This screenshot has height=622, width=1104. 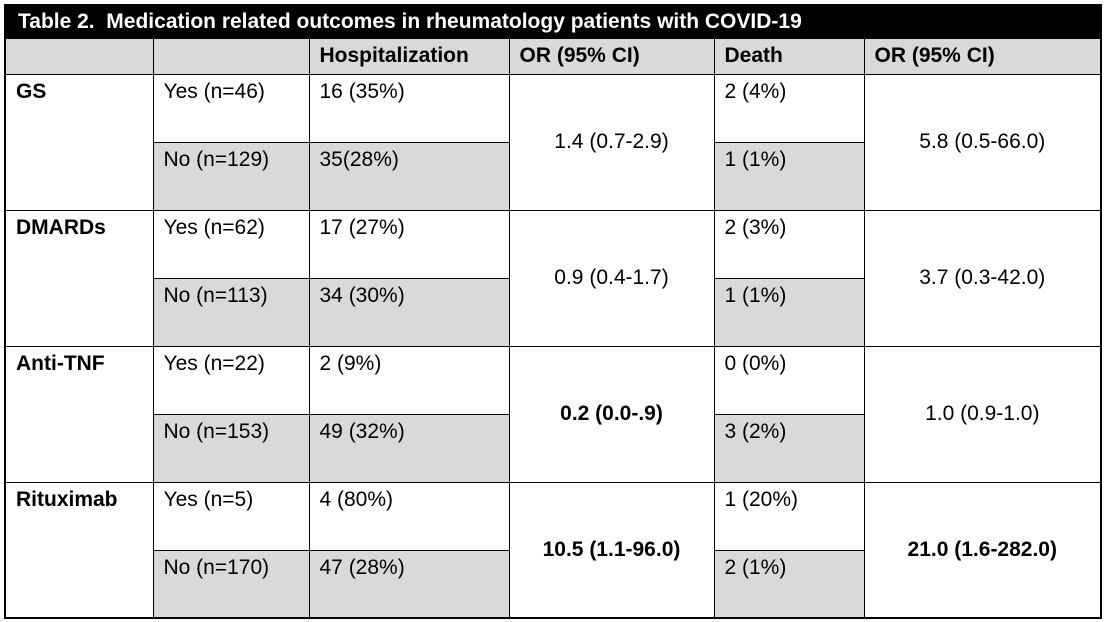 What do you see at coordinates (409, 176) in the screenshot?
I see `no-hospitalization-cell: 35(28%)` at bounding box center [409, 176].